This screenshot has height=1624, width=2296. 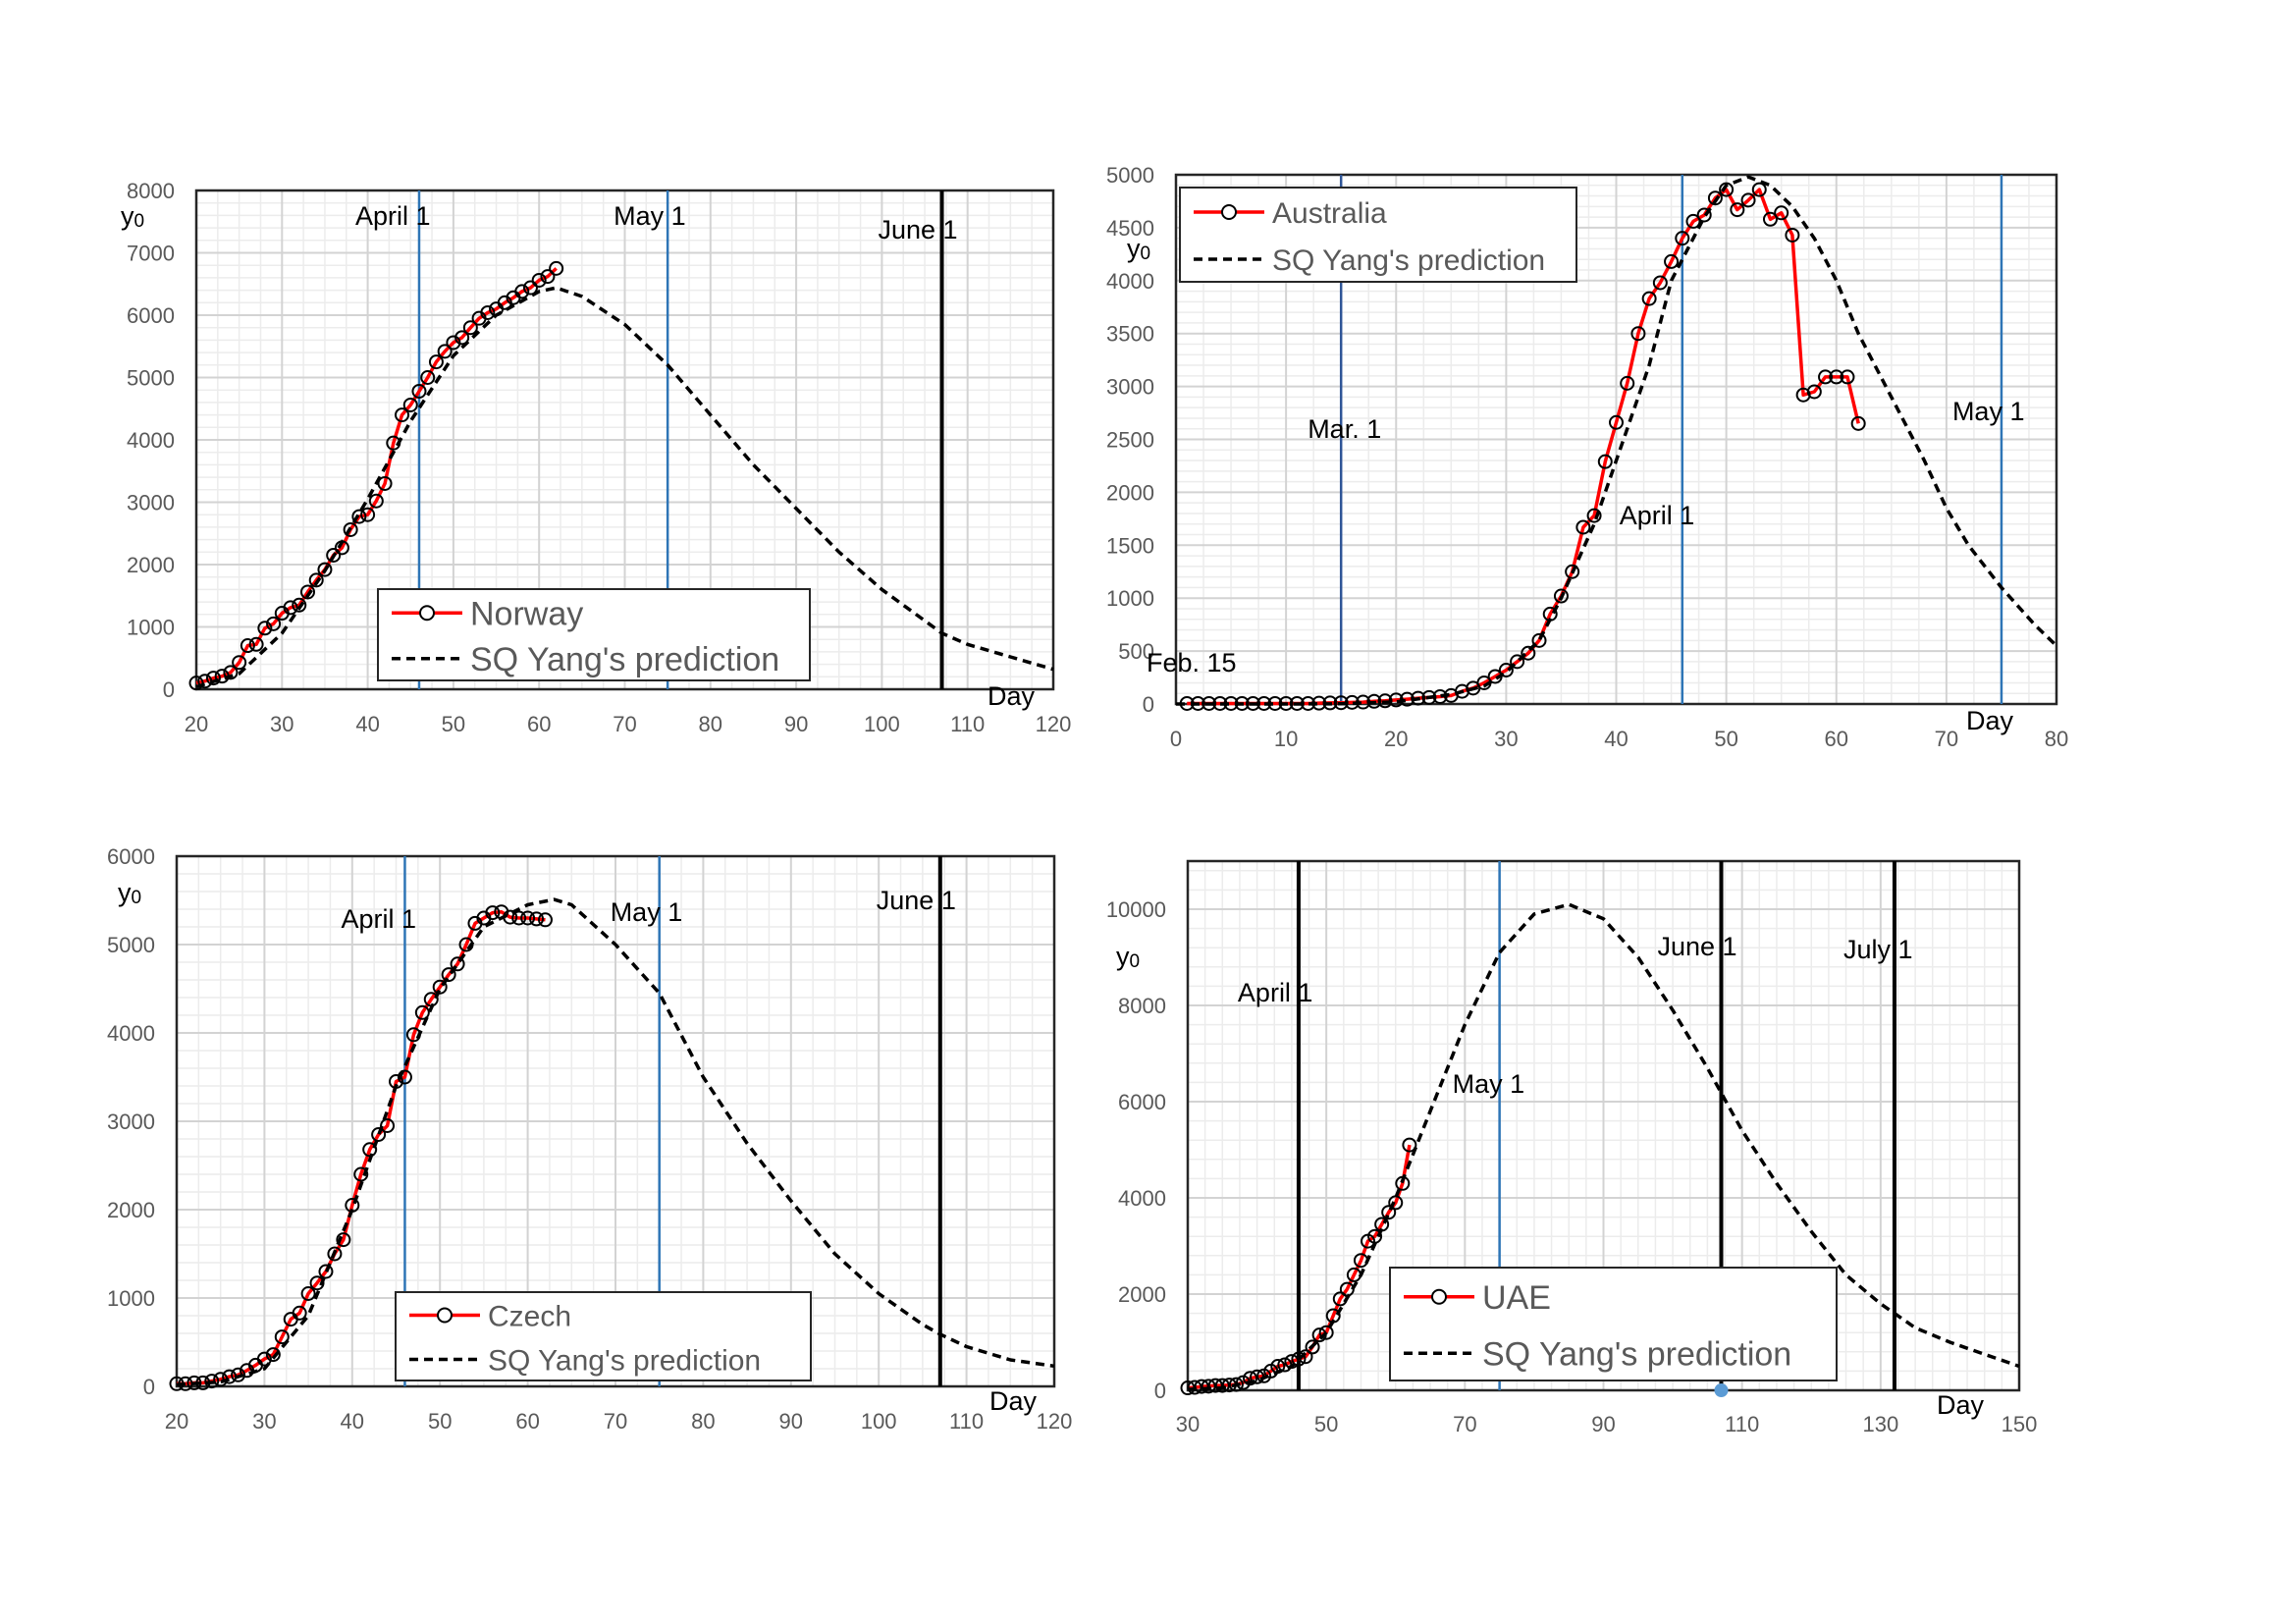 I want to click on y-tick-label: 500, so click(x=1136, y=651).